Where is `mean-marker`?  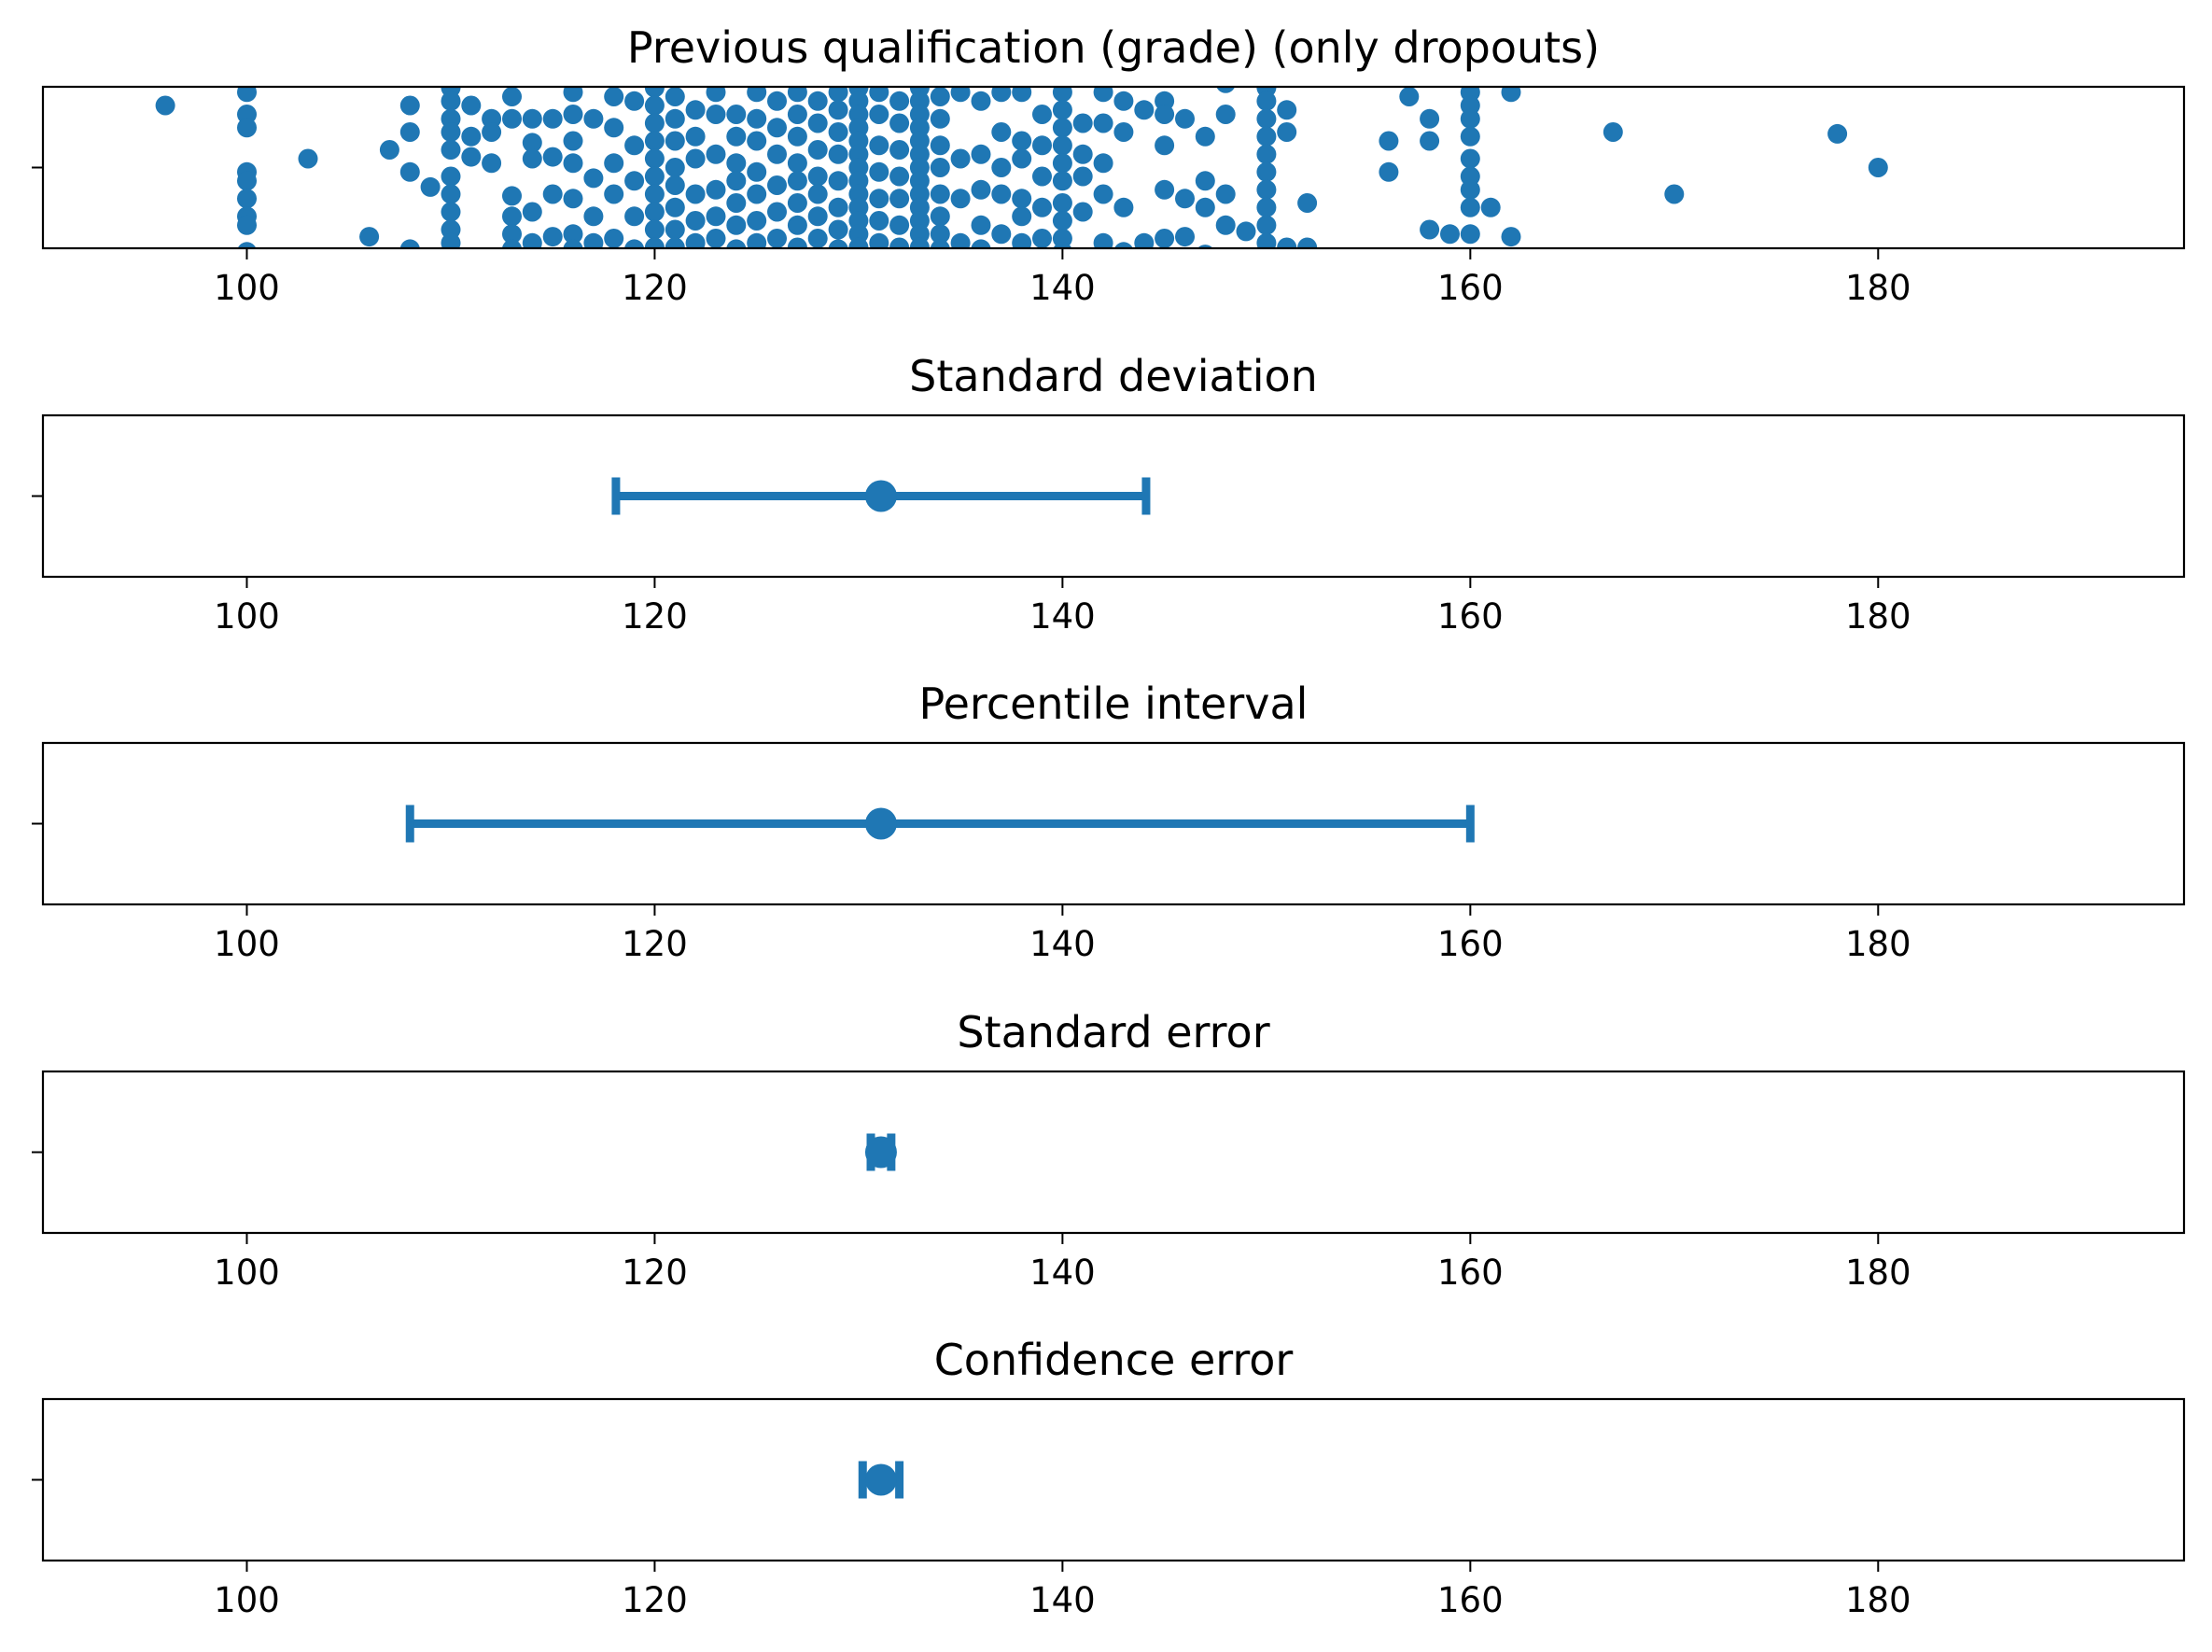 mean-marker is located at coordinates (880, 1152).